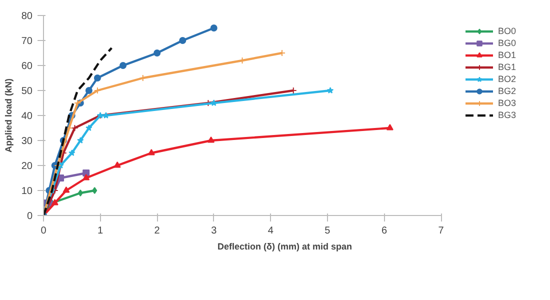 The image size is (550, 300). Describe the element at coordinates (285, 247) in the screenshot. I see `x-axis-title: Deflection (δ) (mm) at mid span` at that location.